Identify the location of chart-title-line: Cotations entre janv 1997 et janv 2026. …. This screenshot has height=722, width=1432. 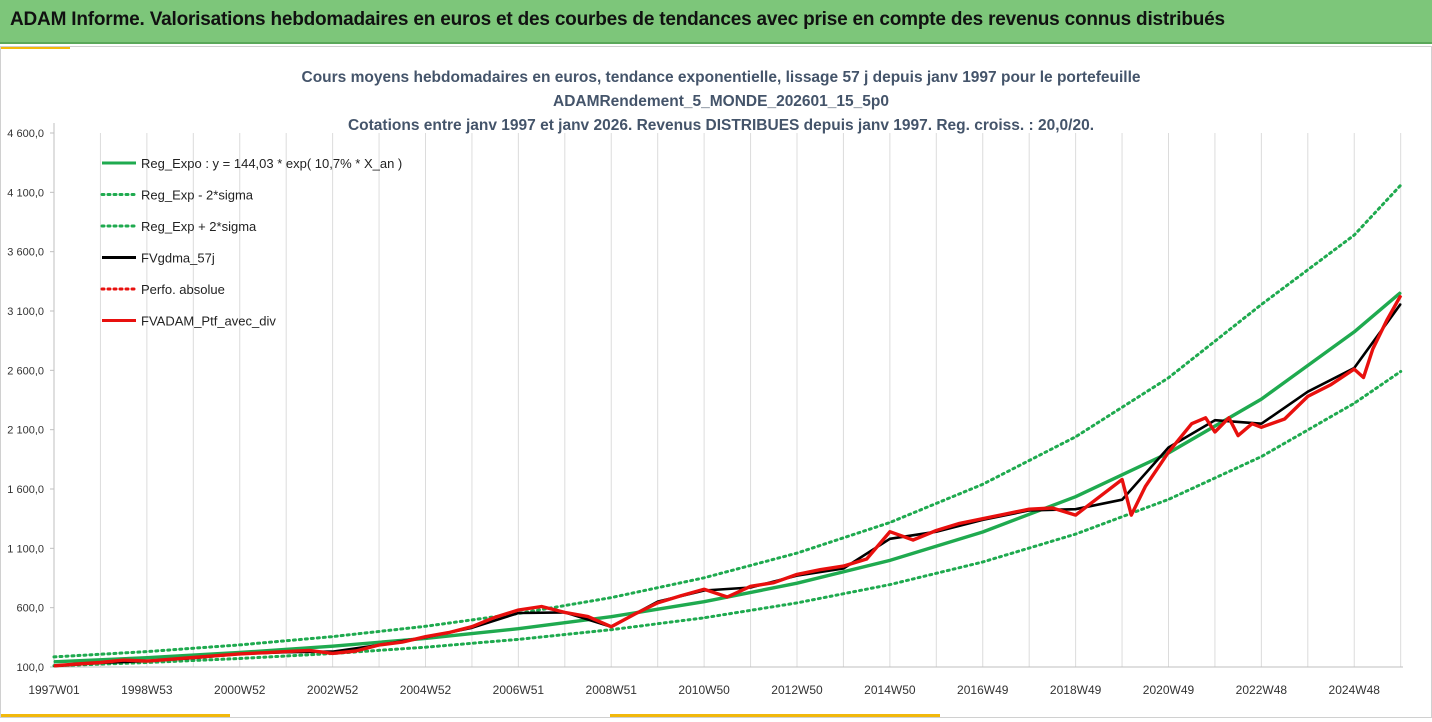
(721, 125).